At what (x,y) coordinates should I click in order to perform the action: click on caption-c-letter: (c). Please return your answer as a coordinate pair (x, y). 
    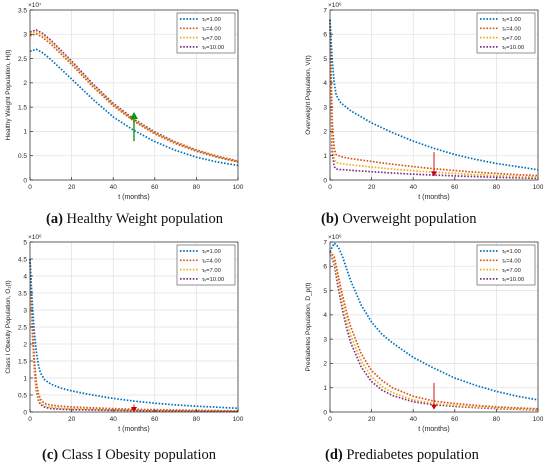
    Looking at the image, I should click on (50, 455).